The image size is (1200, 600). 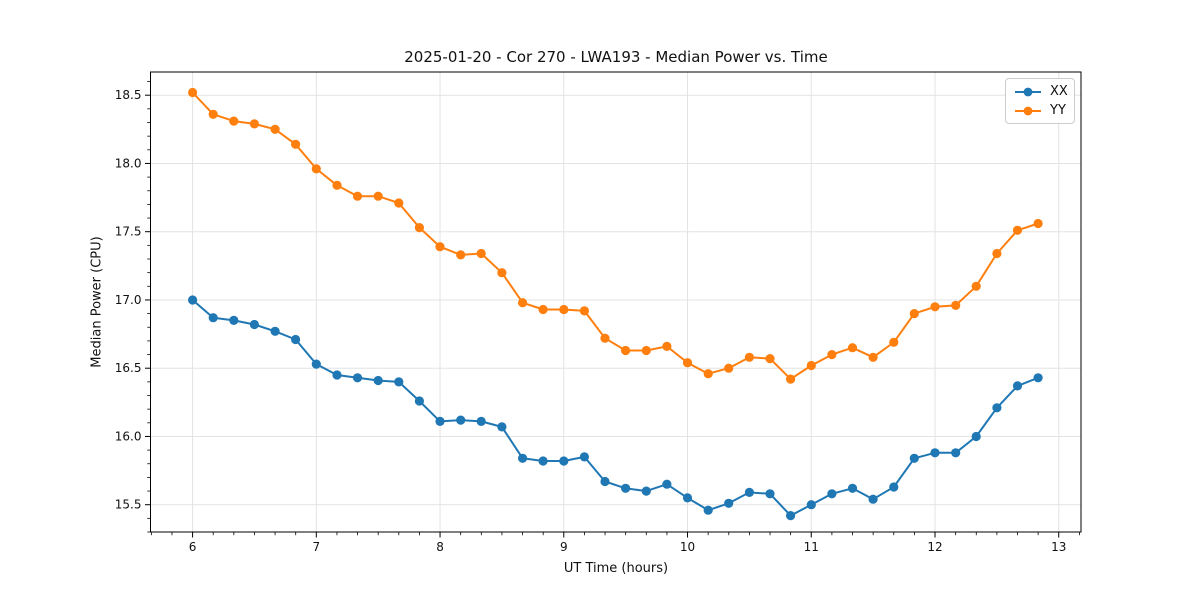 What do you see at coordinates (564, 547) in the screenshot?
I see `x-tick-label: 9` at bounding box center [564, 547].